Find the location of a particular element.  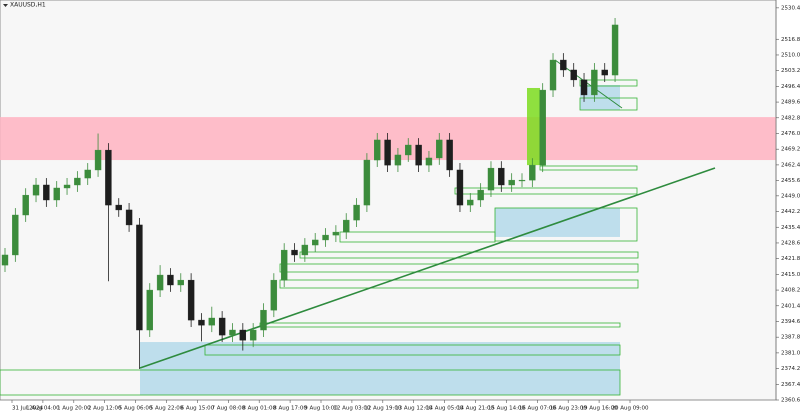

x-tick-label: 12 Aug 03:00 is located at coordinates (352, 409).